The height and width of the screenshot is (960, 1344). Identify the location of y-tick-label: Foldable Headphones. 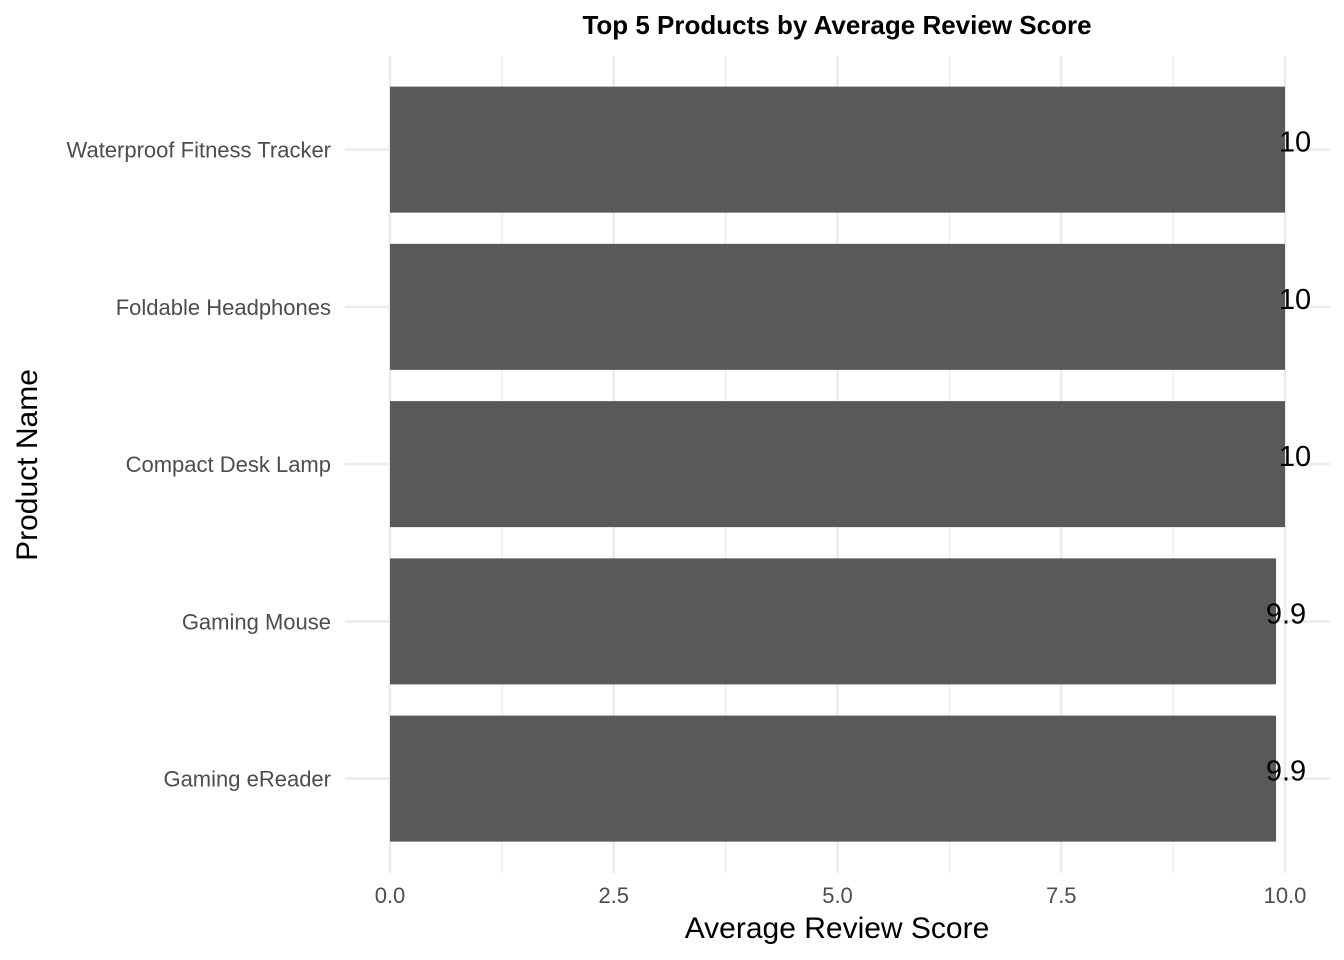
(223, 307).